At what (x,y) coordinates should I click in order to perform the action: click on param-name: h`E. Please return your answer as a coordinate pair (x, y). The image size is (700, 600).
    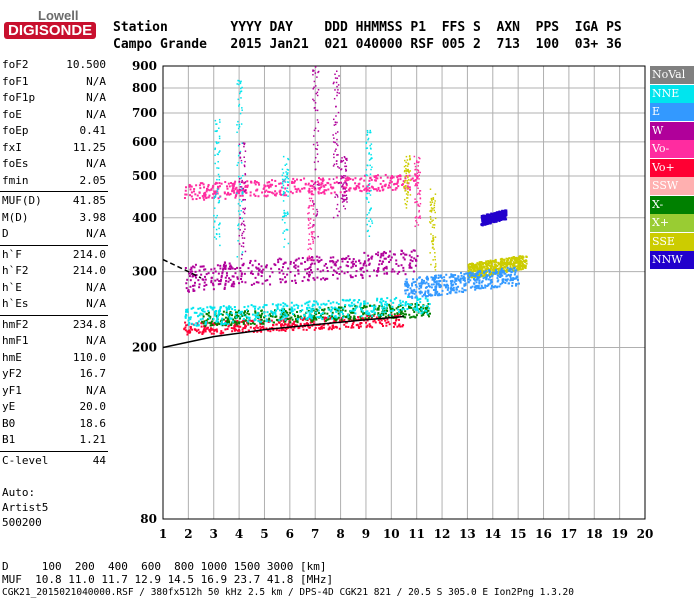
    Looking at the image, I should click on (12, 287).